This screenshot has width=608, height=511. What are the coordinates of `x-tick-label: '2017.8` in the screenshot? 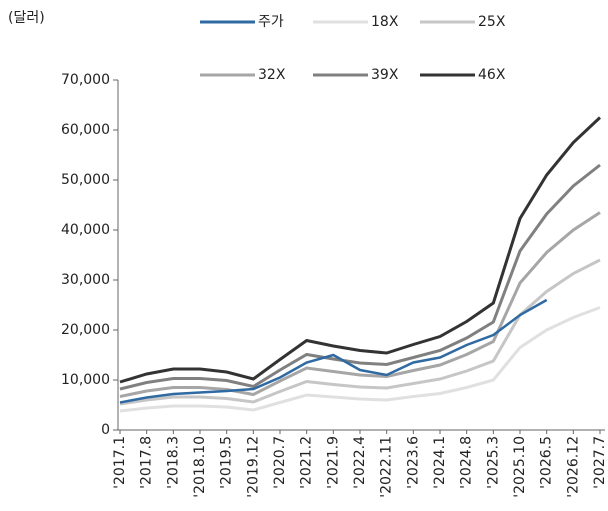 It's located at (147, 462).